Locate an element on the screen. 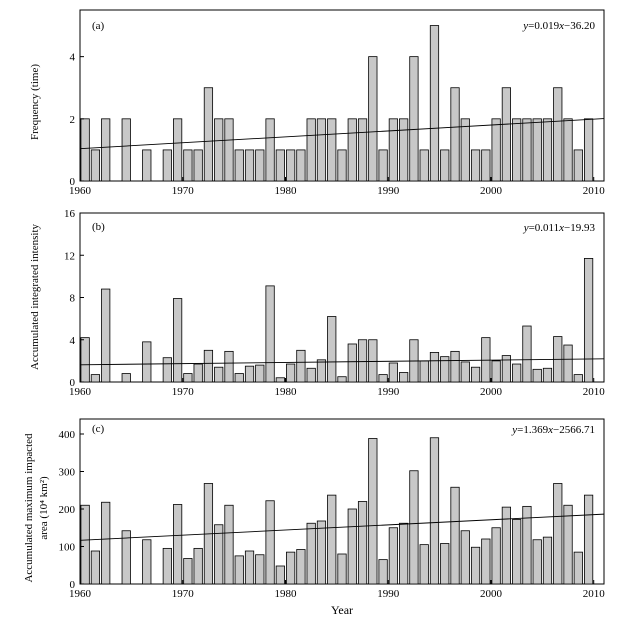 The width and height of the screenshot is (641, 633). panel-c-label: (c) is located at coordinates (98, 429).